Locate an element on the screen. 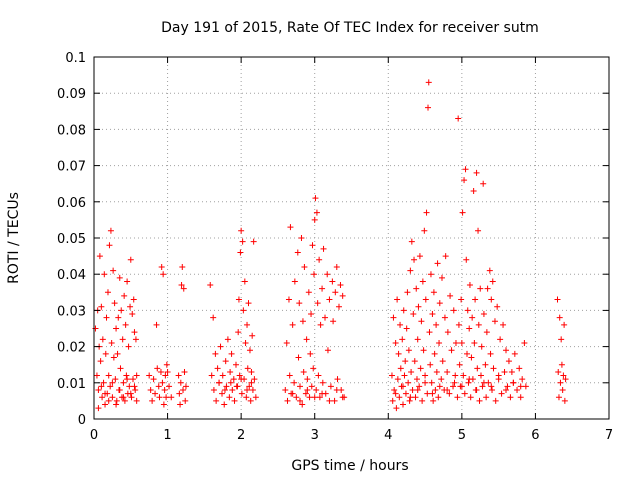  y-tick-label: 0.08 is located at coordinates (71, 130).